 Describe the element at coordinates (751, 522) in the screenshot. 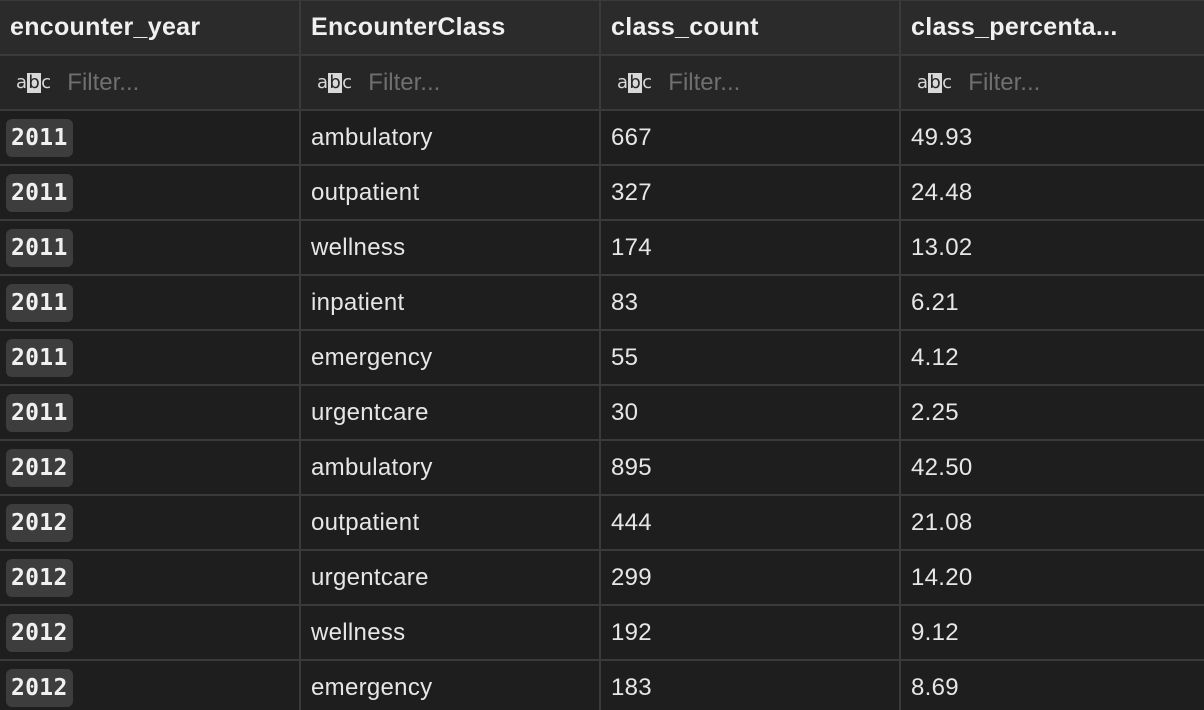

I see `cell-class-count: 444` at that location.